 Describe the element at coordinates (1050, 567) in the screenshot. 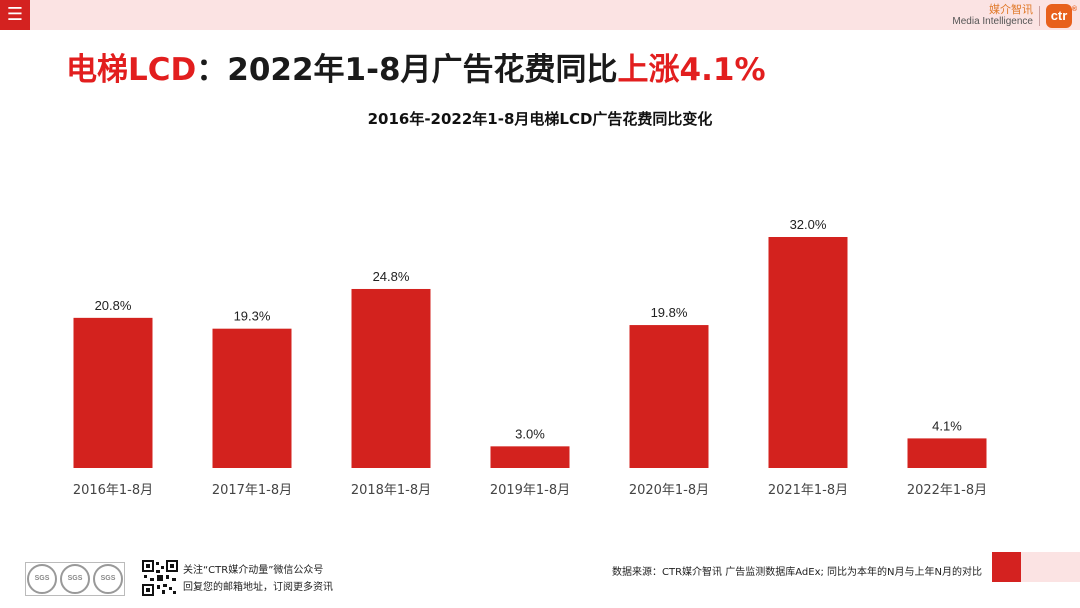

I see `corner-accent-pink` at that location.